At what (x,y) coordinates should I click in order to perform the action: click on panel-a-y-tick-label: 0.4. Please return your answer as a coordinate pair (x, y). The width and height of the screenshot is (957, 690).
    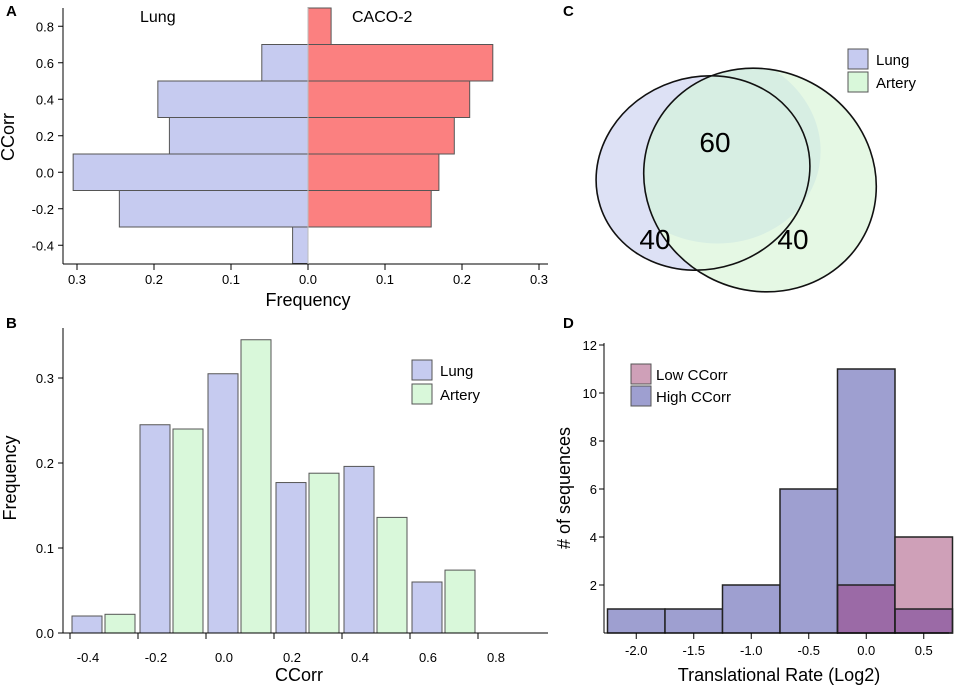
    Looking at the image, I should click on (45, 99).